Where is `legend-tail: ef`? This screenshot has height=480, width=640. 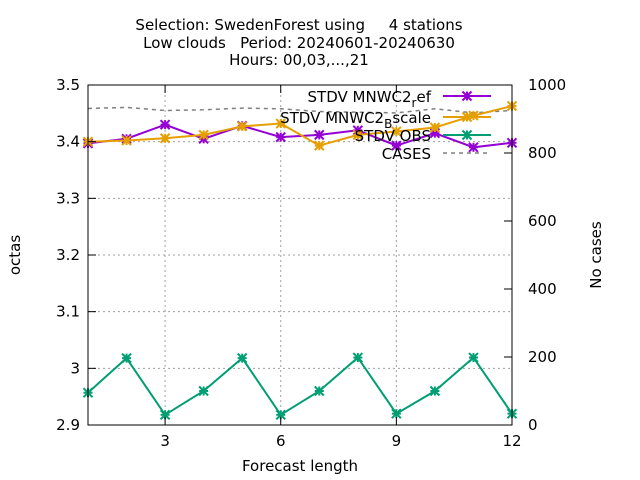
legend-tail: ef is located at coordinates (423, 97).